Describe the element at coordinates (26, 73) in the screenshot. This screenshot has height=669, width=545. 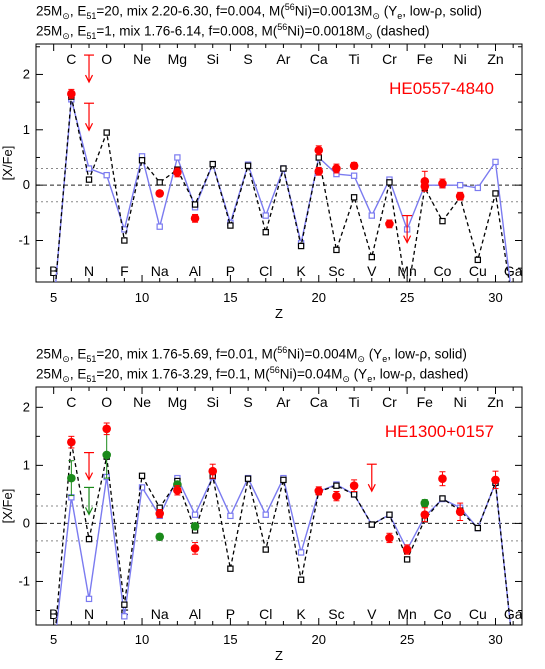
I see `y-tick-label: 2` at that location.